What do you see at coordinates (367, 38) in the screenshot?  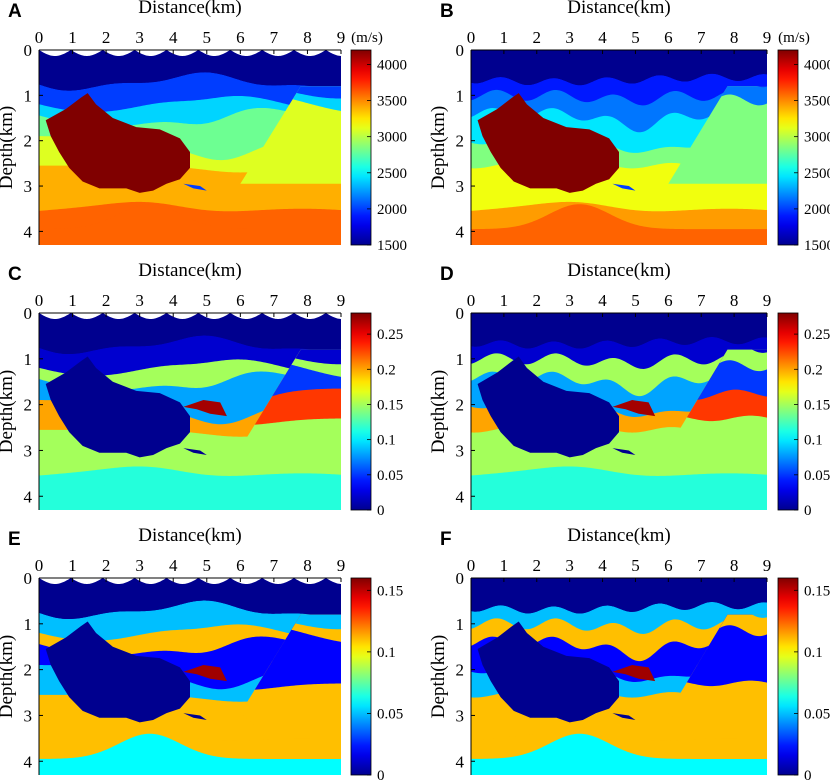 I see `colorbar-unit: (m/s)` at bounding box center [367, 38].